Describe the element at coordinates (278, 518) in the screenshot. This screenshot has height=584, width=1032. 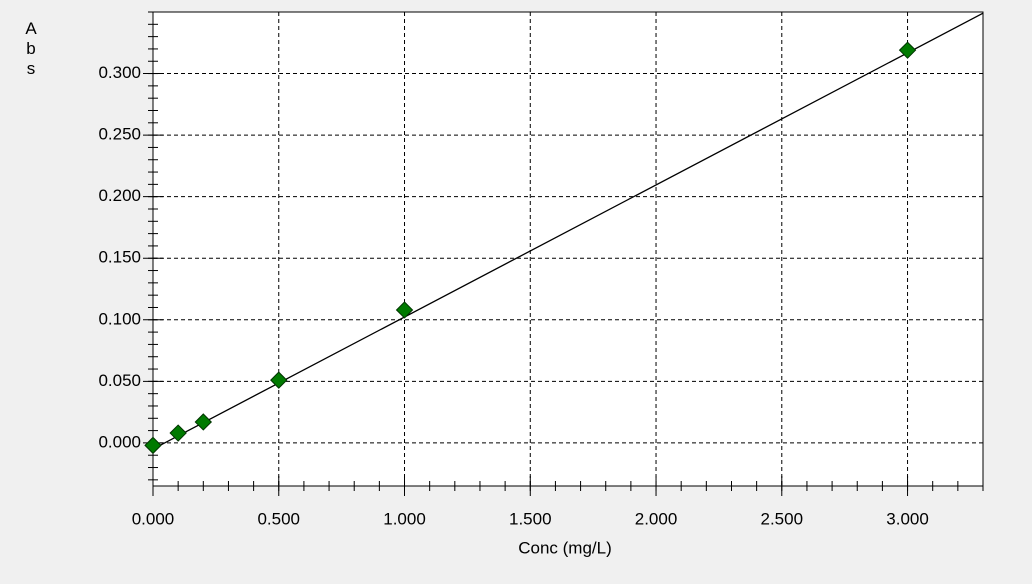
I see `x-tick-label: 0.500` at that location.